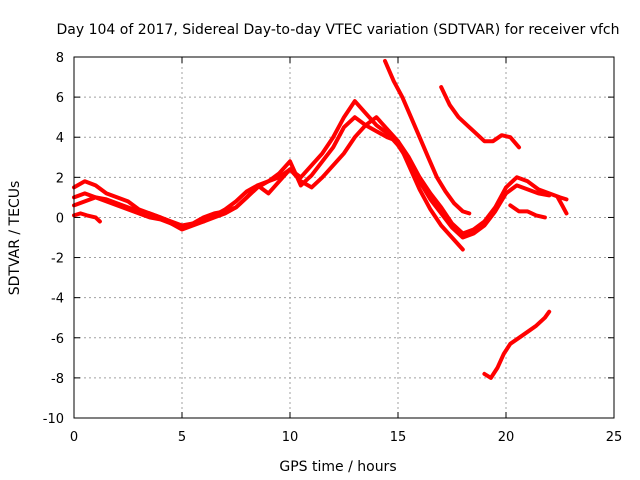 The image size is (640, 480). I want to click on y-tick-label: -4, so click(57, 299).